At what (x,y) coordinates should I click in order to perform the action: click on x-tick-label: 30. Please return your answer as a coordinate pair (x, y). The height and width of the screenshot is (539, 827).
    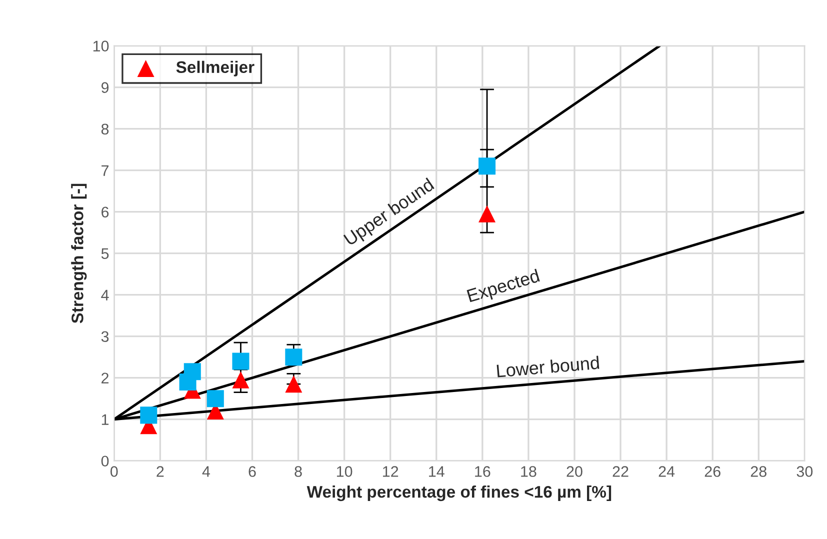
    Looking at the image, I should click on (804, 471).